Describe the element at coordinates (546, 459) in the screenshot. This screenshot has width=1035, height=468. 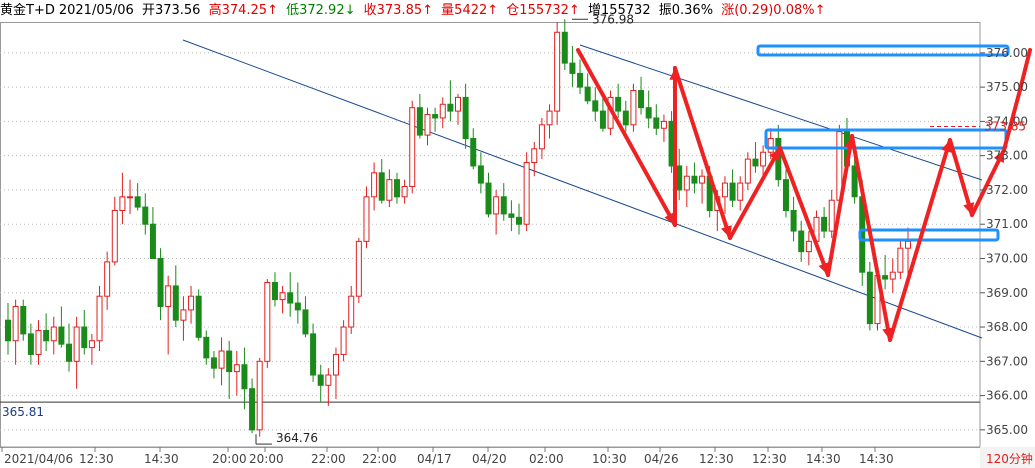
I see `x-tick-label: 02:00` at that location.